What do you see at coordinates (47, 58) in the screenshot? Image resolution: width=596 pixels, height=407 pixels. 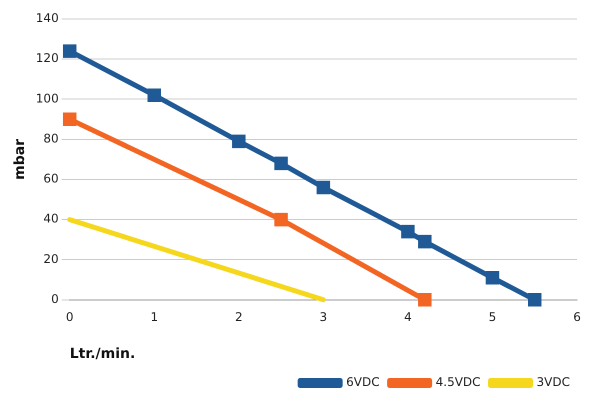 I see `y-tick-label: 120` at bounding box center [47, 58].